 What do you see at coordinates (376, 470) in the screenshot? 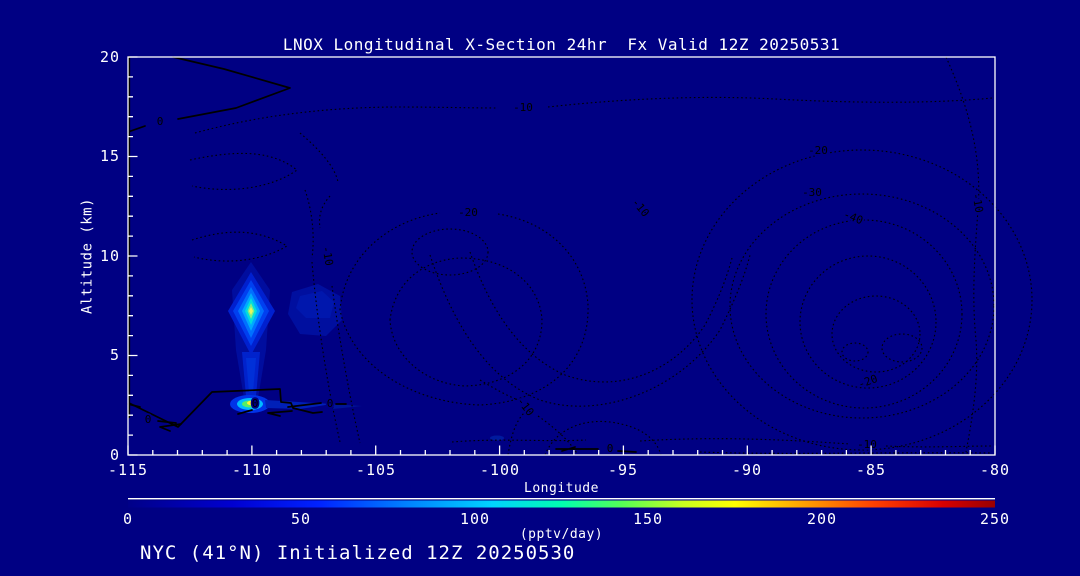
I see `x-tick--105: -105` at bounding box center [376, 470].